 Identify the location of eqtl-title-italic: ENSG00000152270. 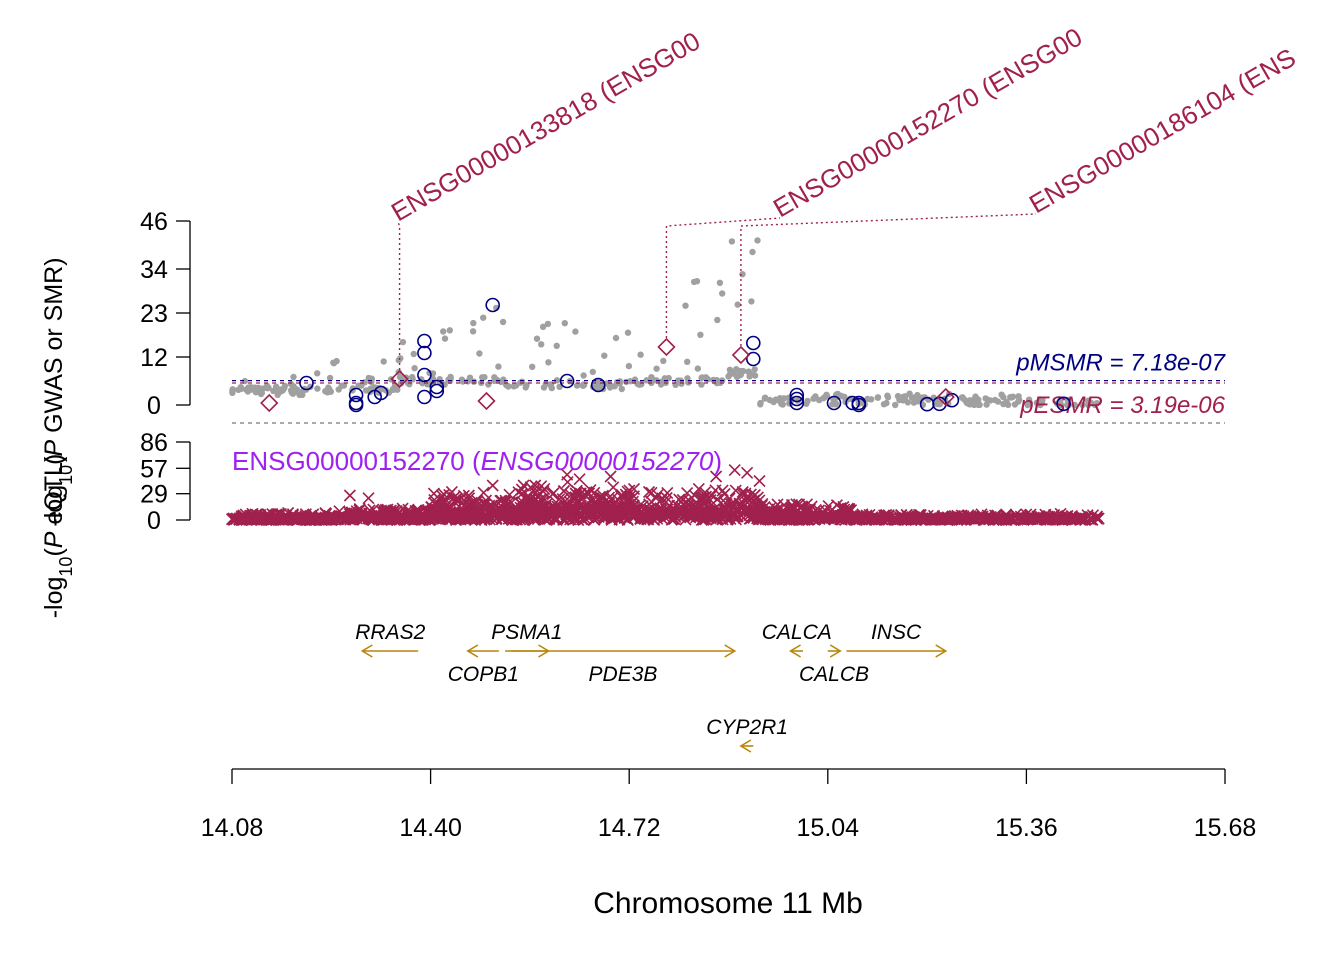
(597, 461).